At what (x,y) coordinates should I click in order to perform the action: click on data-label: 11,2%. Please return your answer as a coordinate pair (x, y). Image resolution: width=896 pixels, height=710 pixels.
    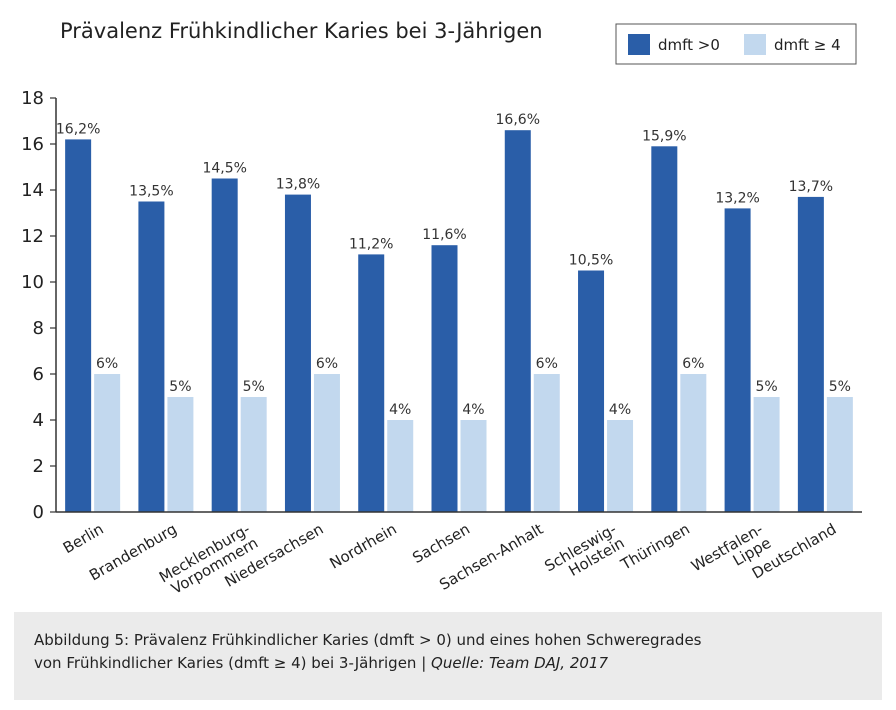
    Looking at the image, I should click on (371, 244).